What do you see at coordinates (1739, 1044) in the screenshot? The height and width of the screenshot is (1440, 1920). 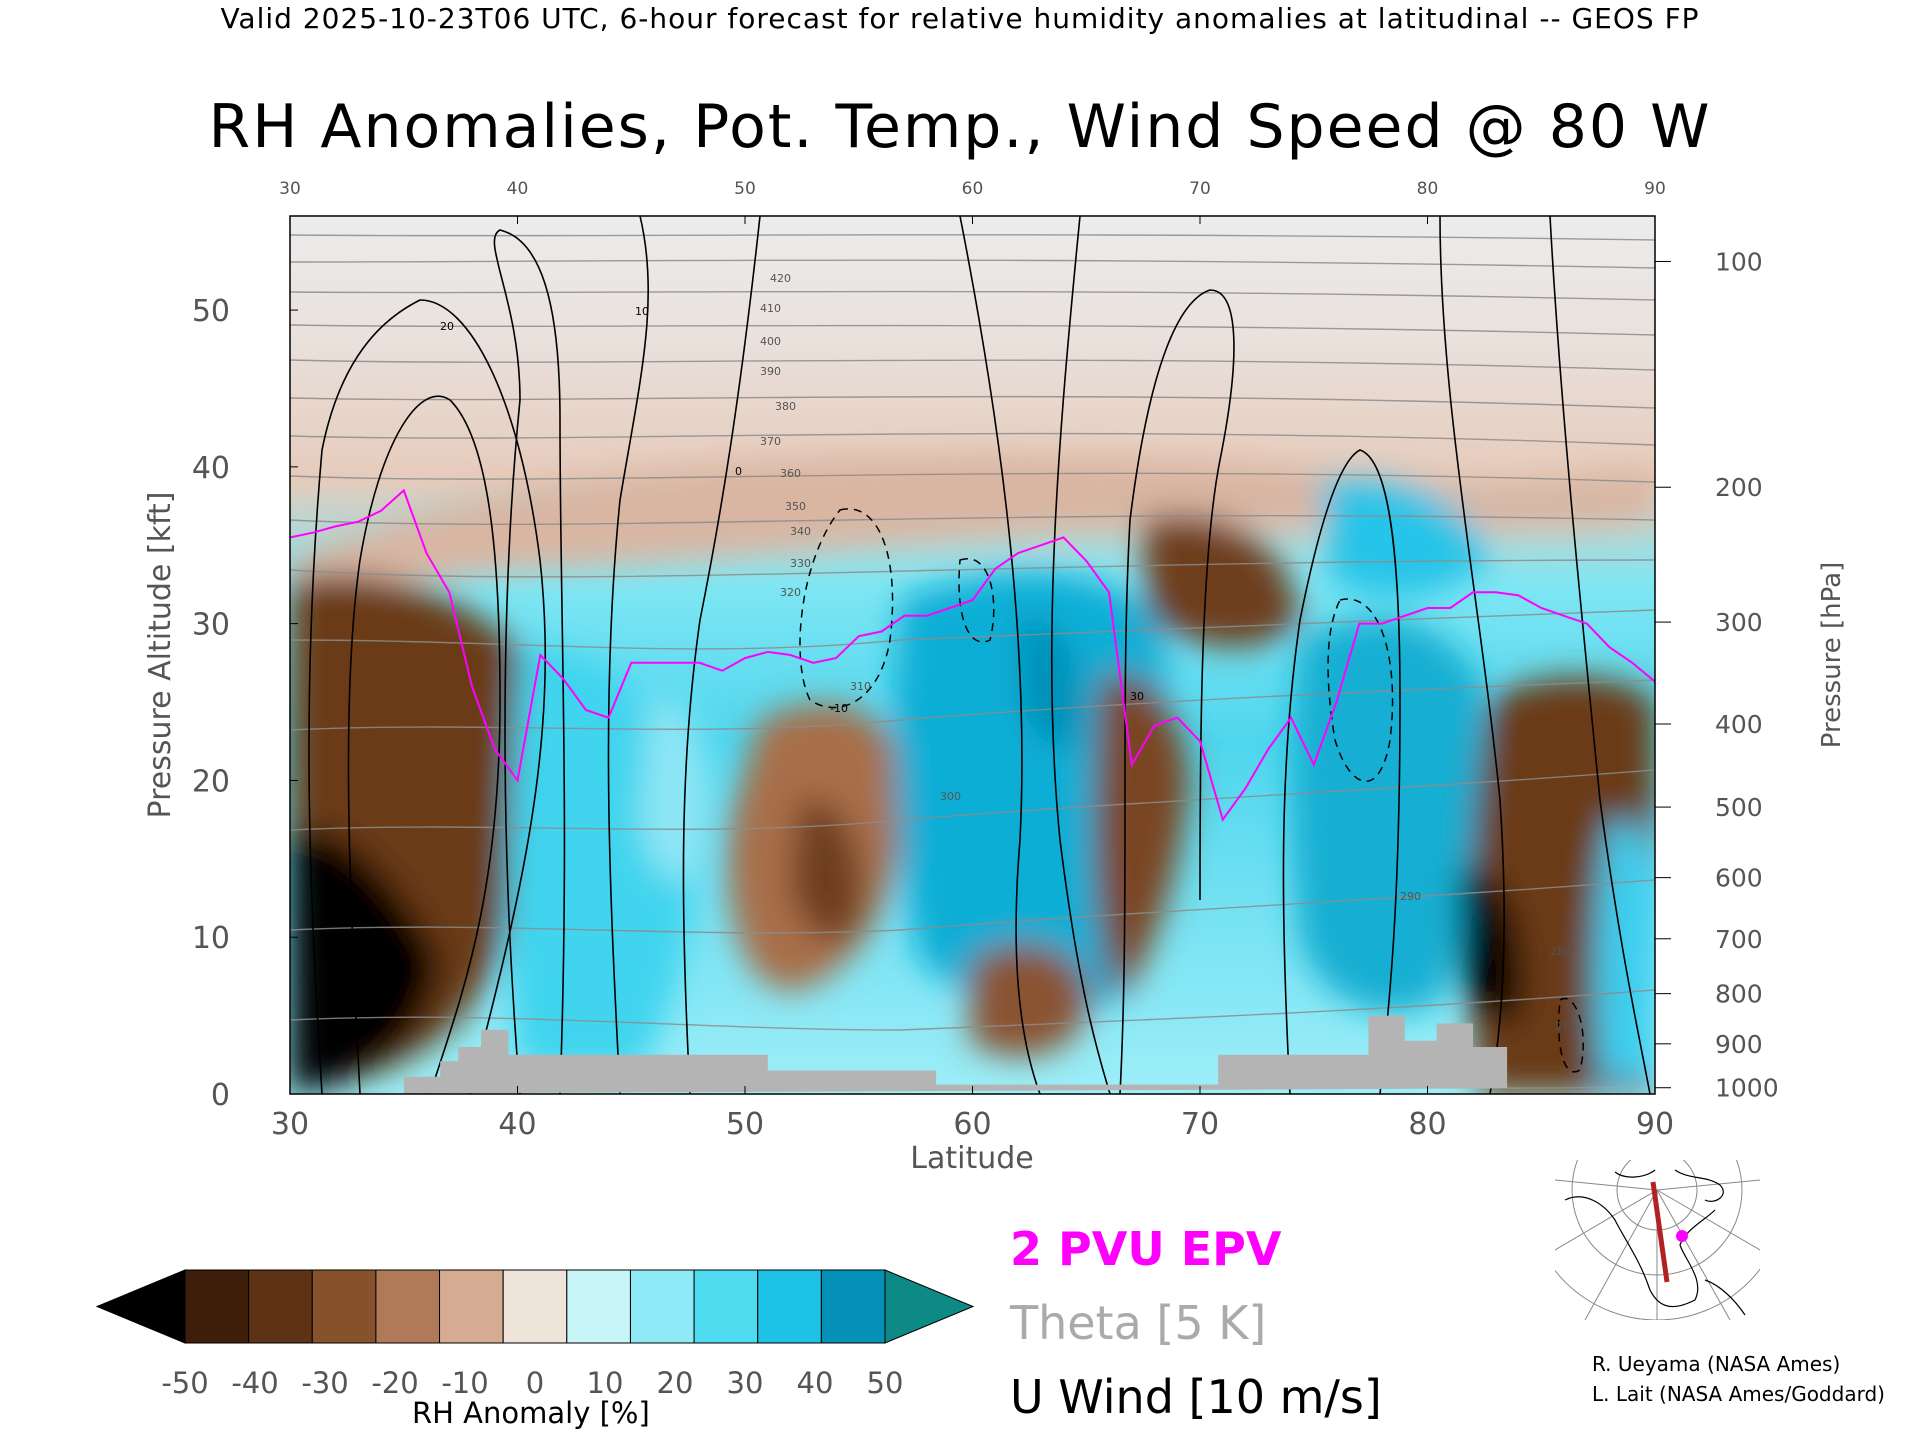 I see `pressure-tick-label: 900` at bounding box center [1739, 1044].